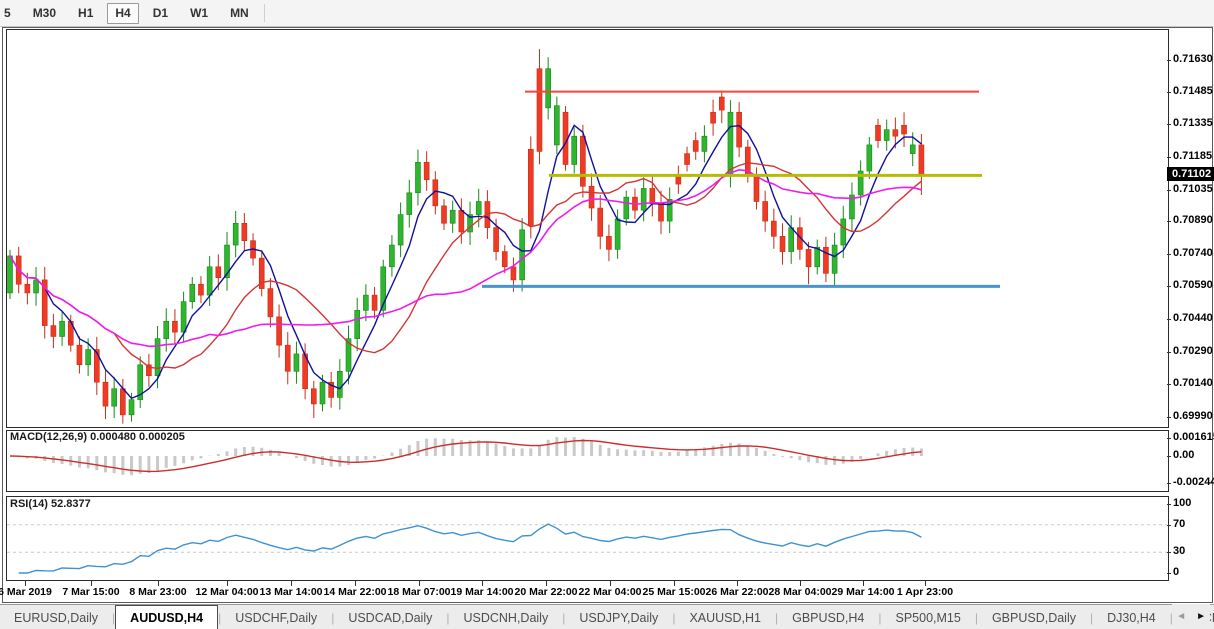  Describe the element at coordinates (1179, 551) in the screenshot. I see `rsi-axis-label: 30` at that location.